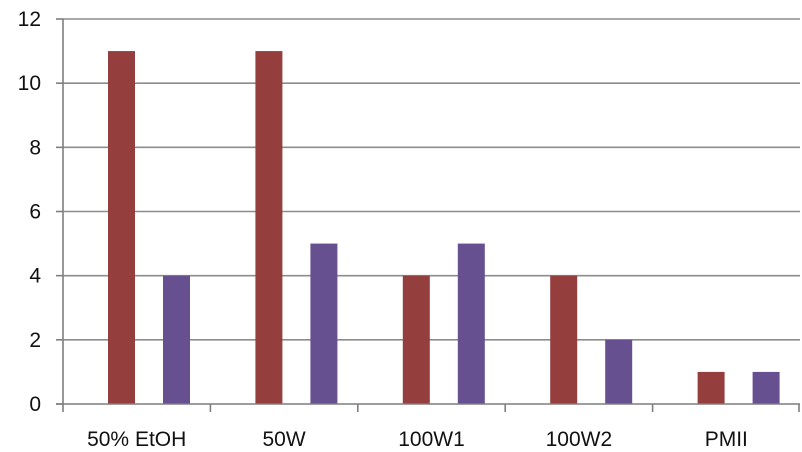 The width and height of the screenshot is (802, 452). Describe the element at coordinates (35, 404) in the screenshot. I see `y-tick-label-0: 0` at that location.